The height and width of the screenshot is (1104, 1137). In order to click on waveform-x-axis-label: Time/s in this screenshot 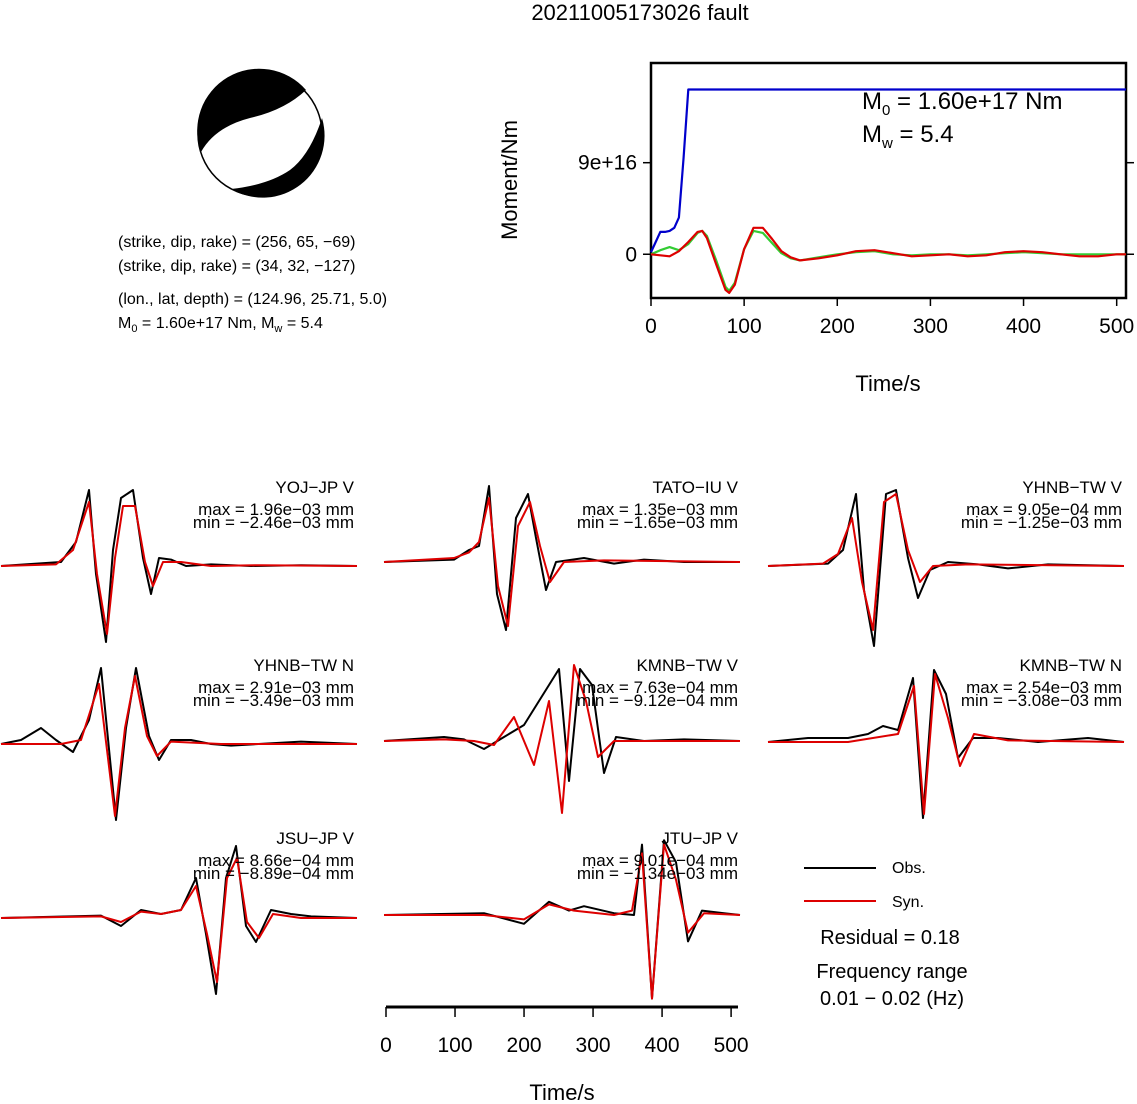, I will do `click(561, 1092)`.